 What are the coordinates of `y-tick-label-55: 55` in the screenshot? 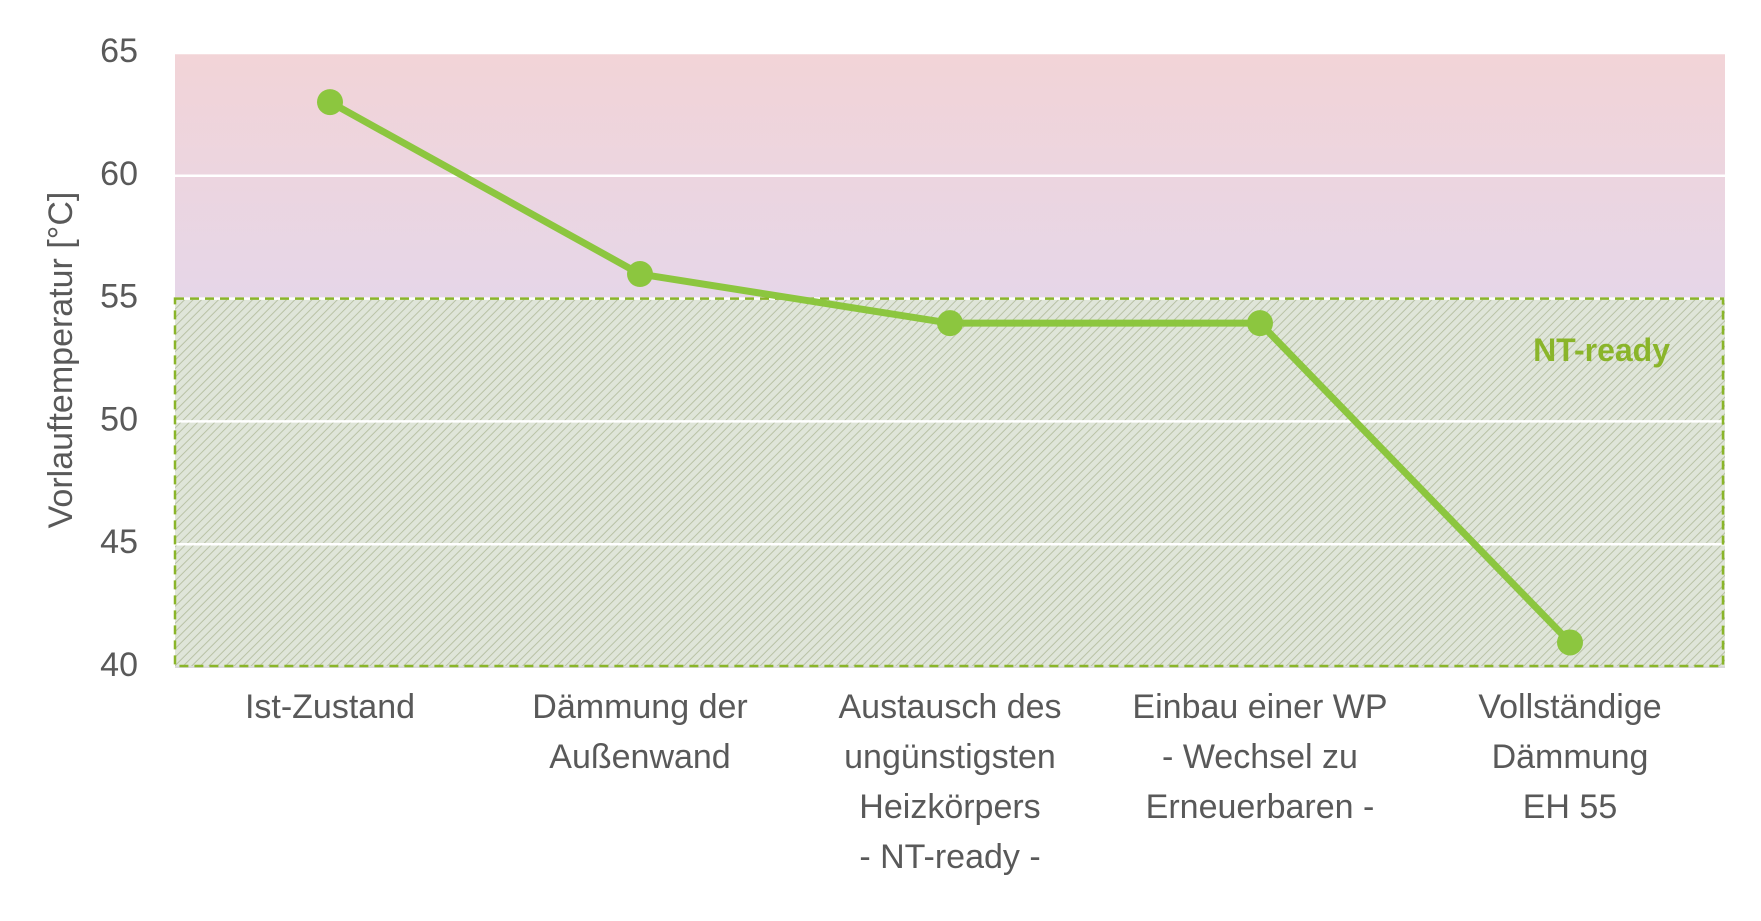 It's located at (119, 297).